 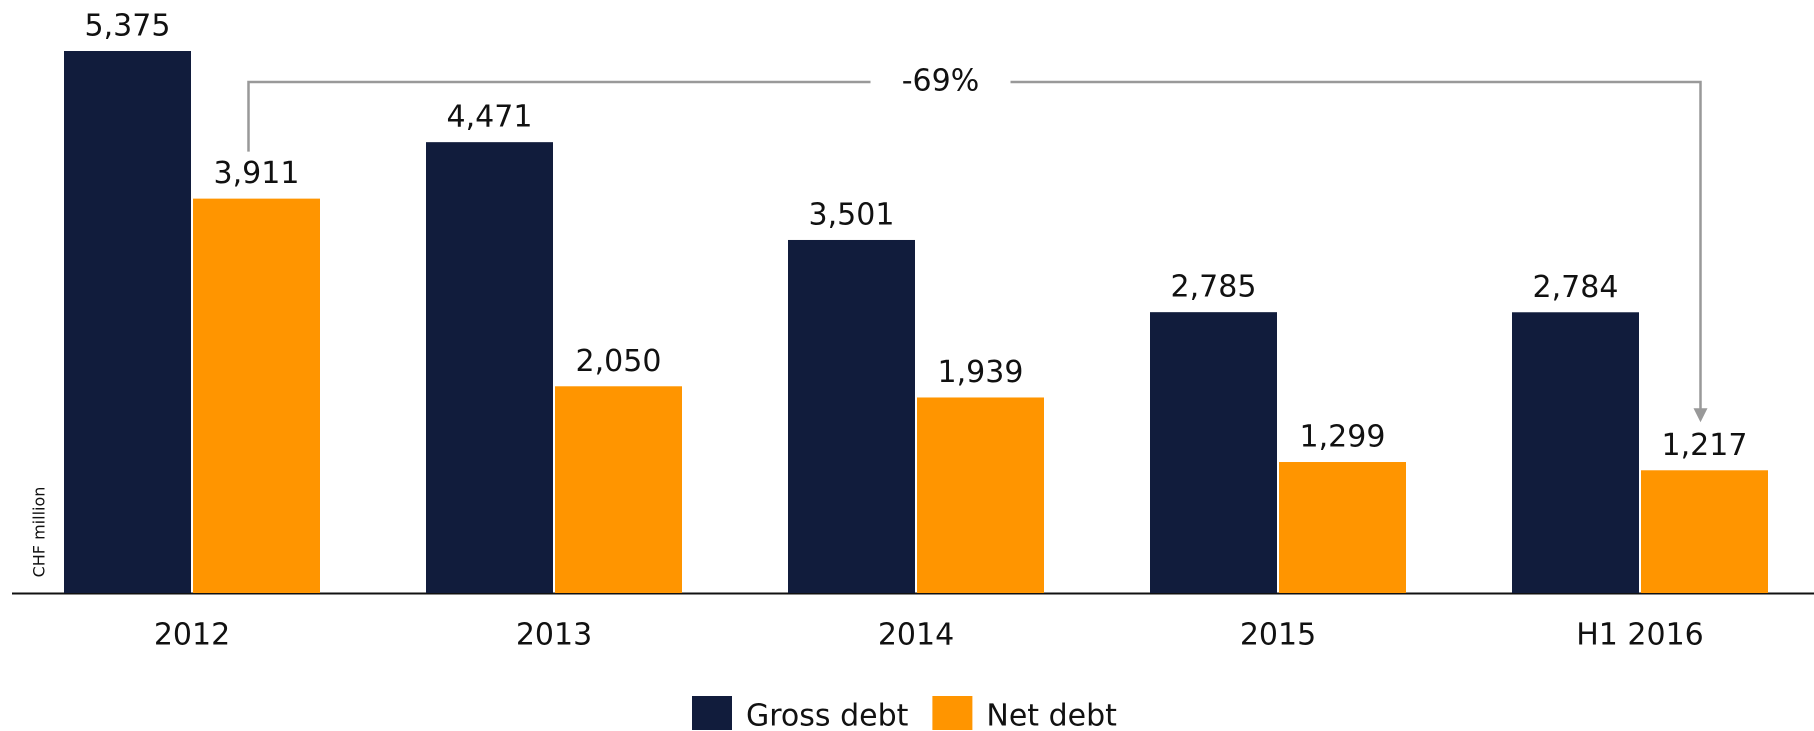 I want to click on x-tick-label: 2015, so click(x=1278, y=635).